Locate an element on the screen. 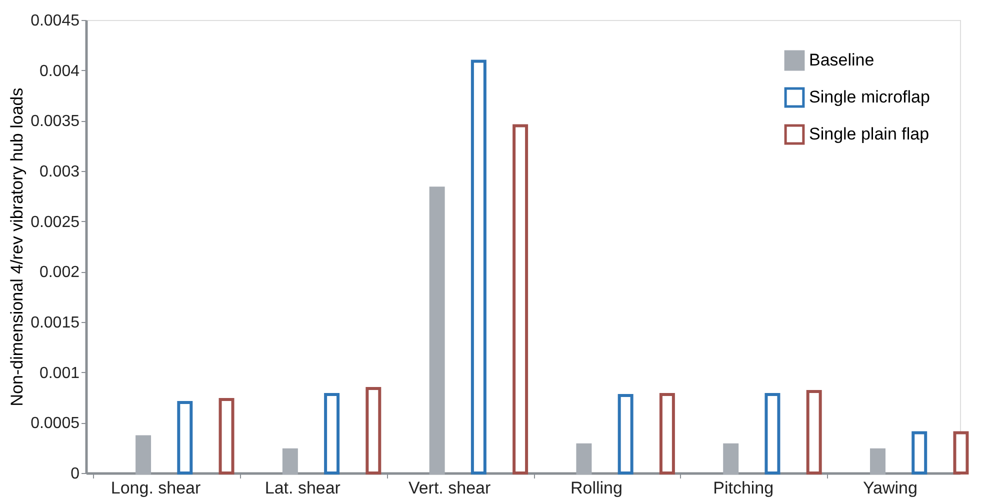  y-tick-label: 0.004 is located at coordinates (59, 71).